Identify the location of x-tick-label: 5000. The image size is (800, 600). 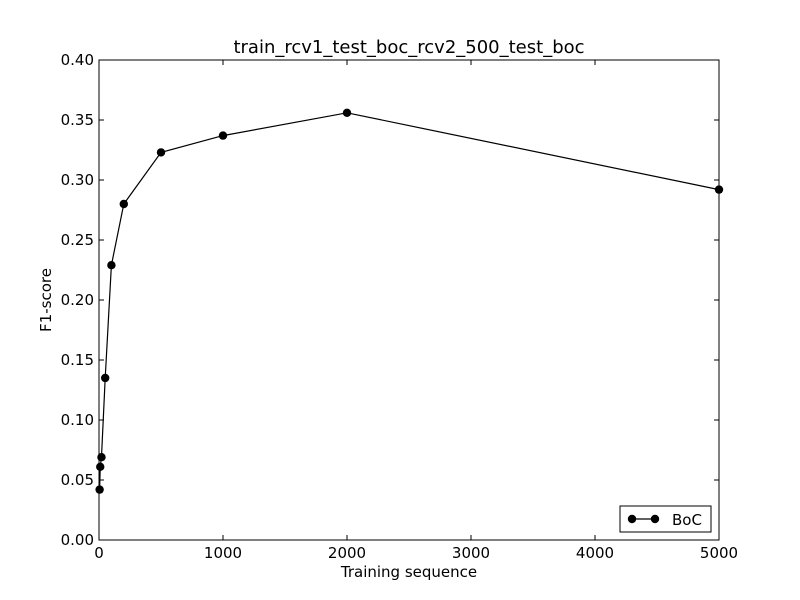
(719, 553).